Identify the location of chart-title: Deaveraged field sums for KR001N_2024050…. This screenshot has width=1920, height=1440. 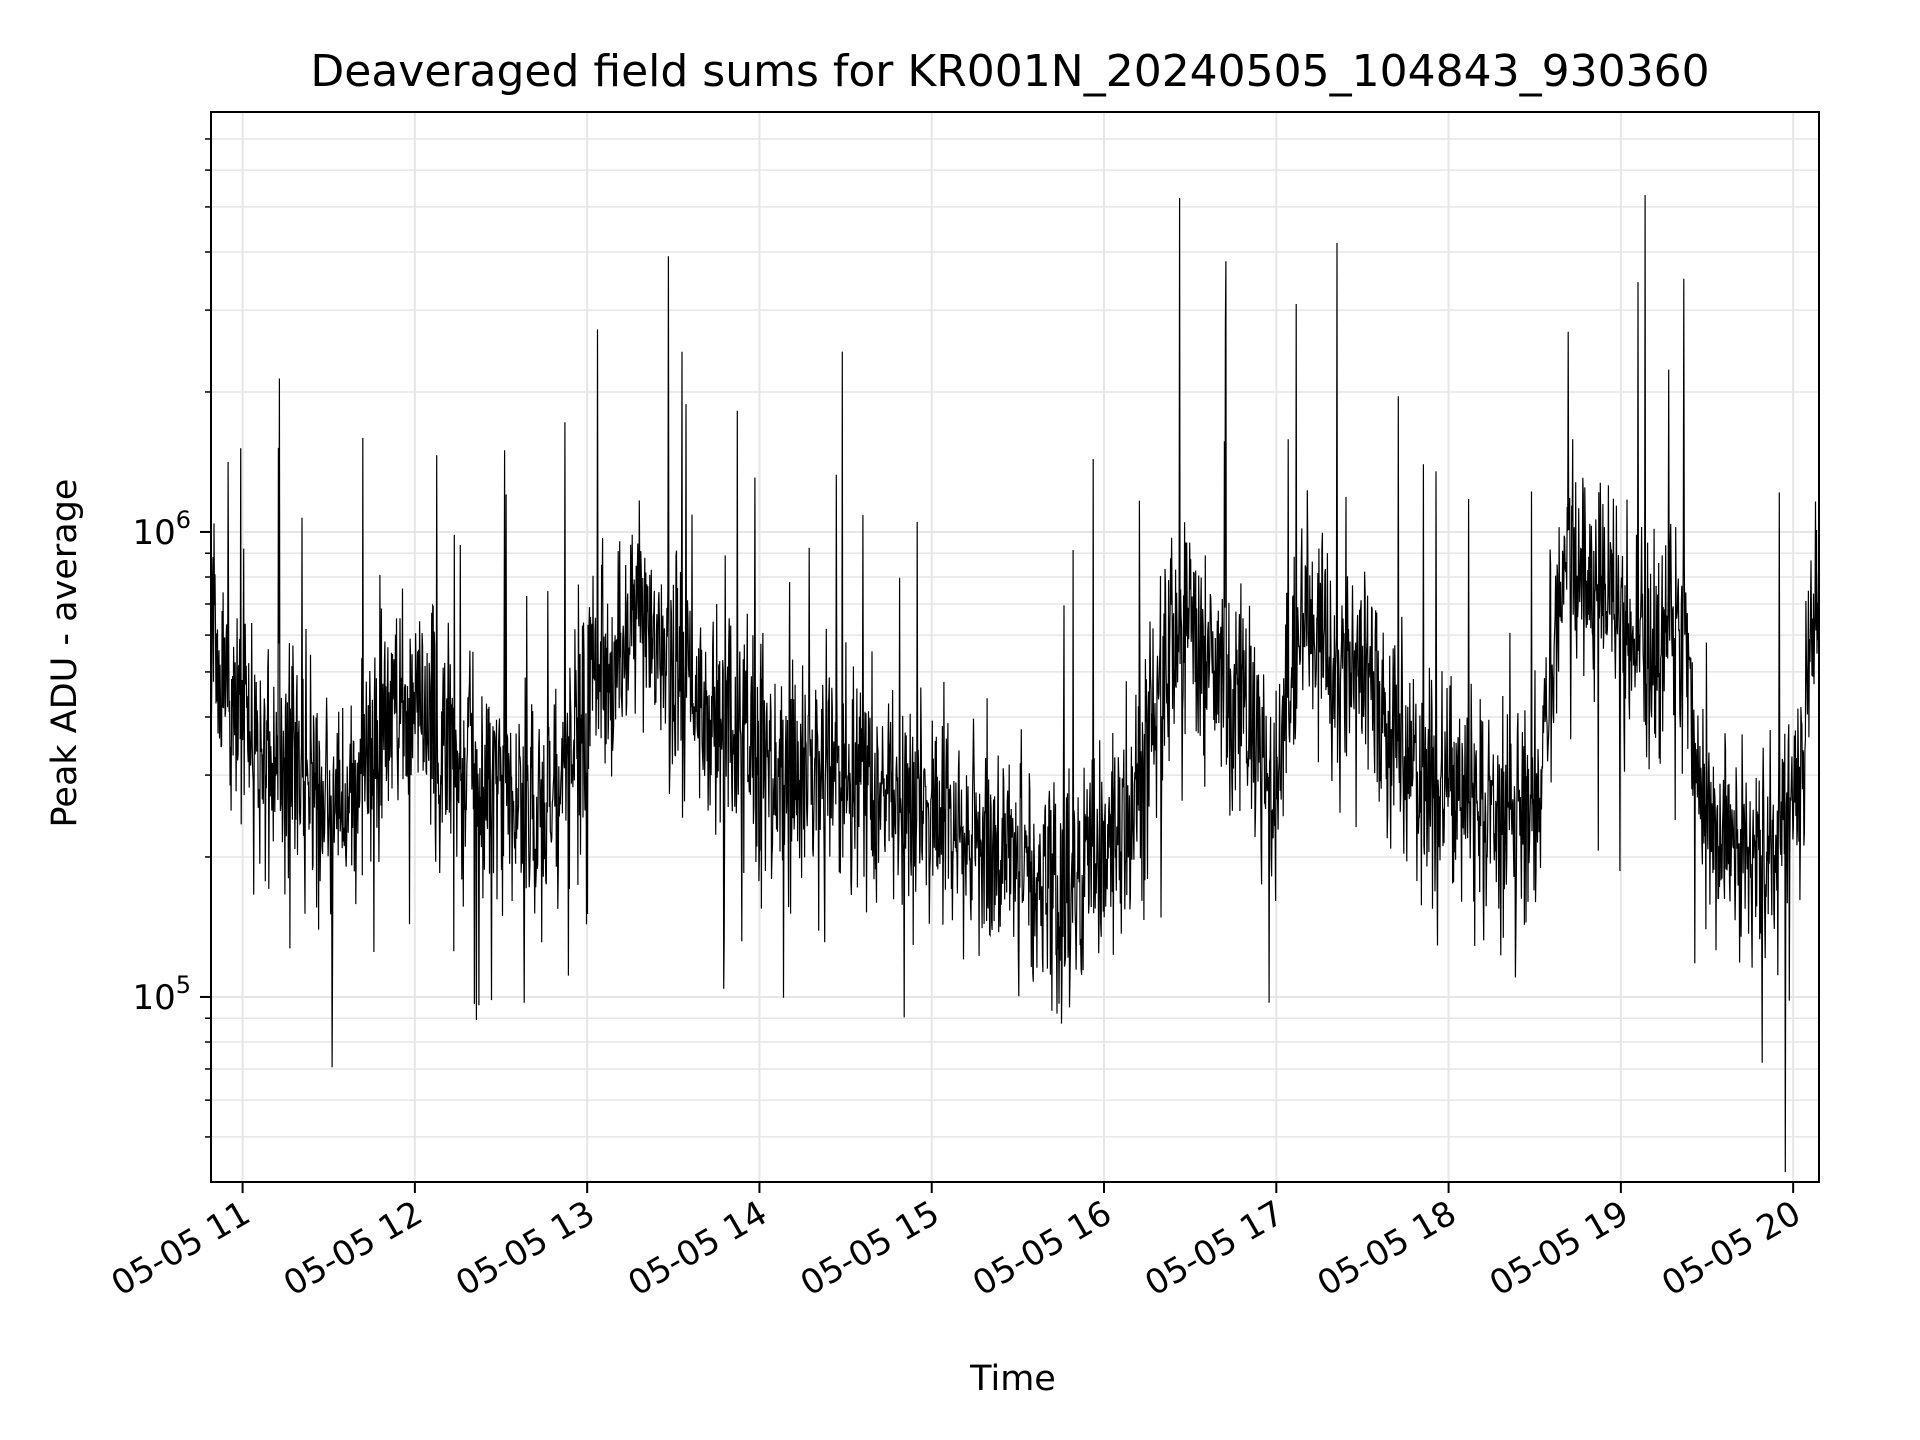
(1009, 71).